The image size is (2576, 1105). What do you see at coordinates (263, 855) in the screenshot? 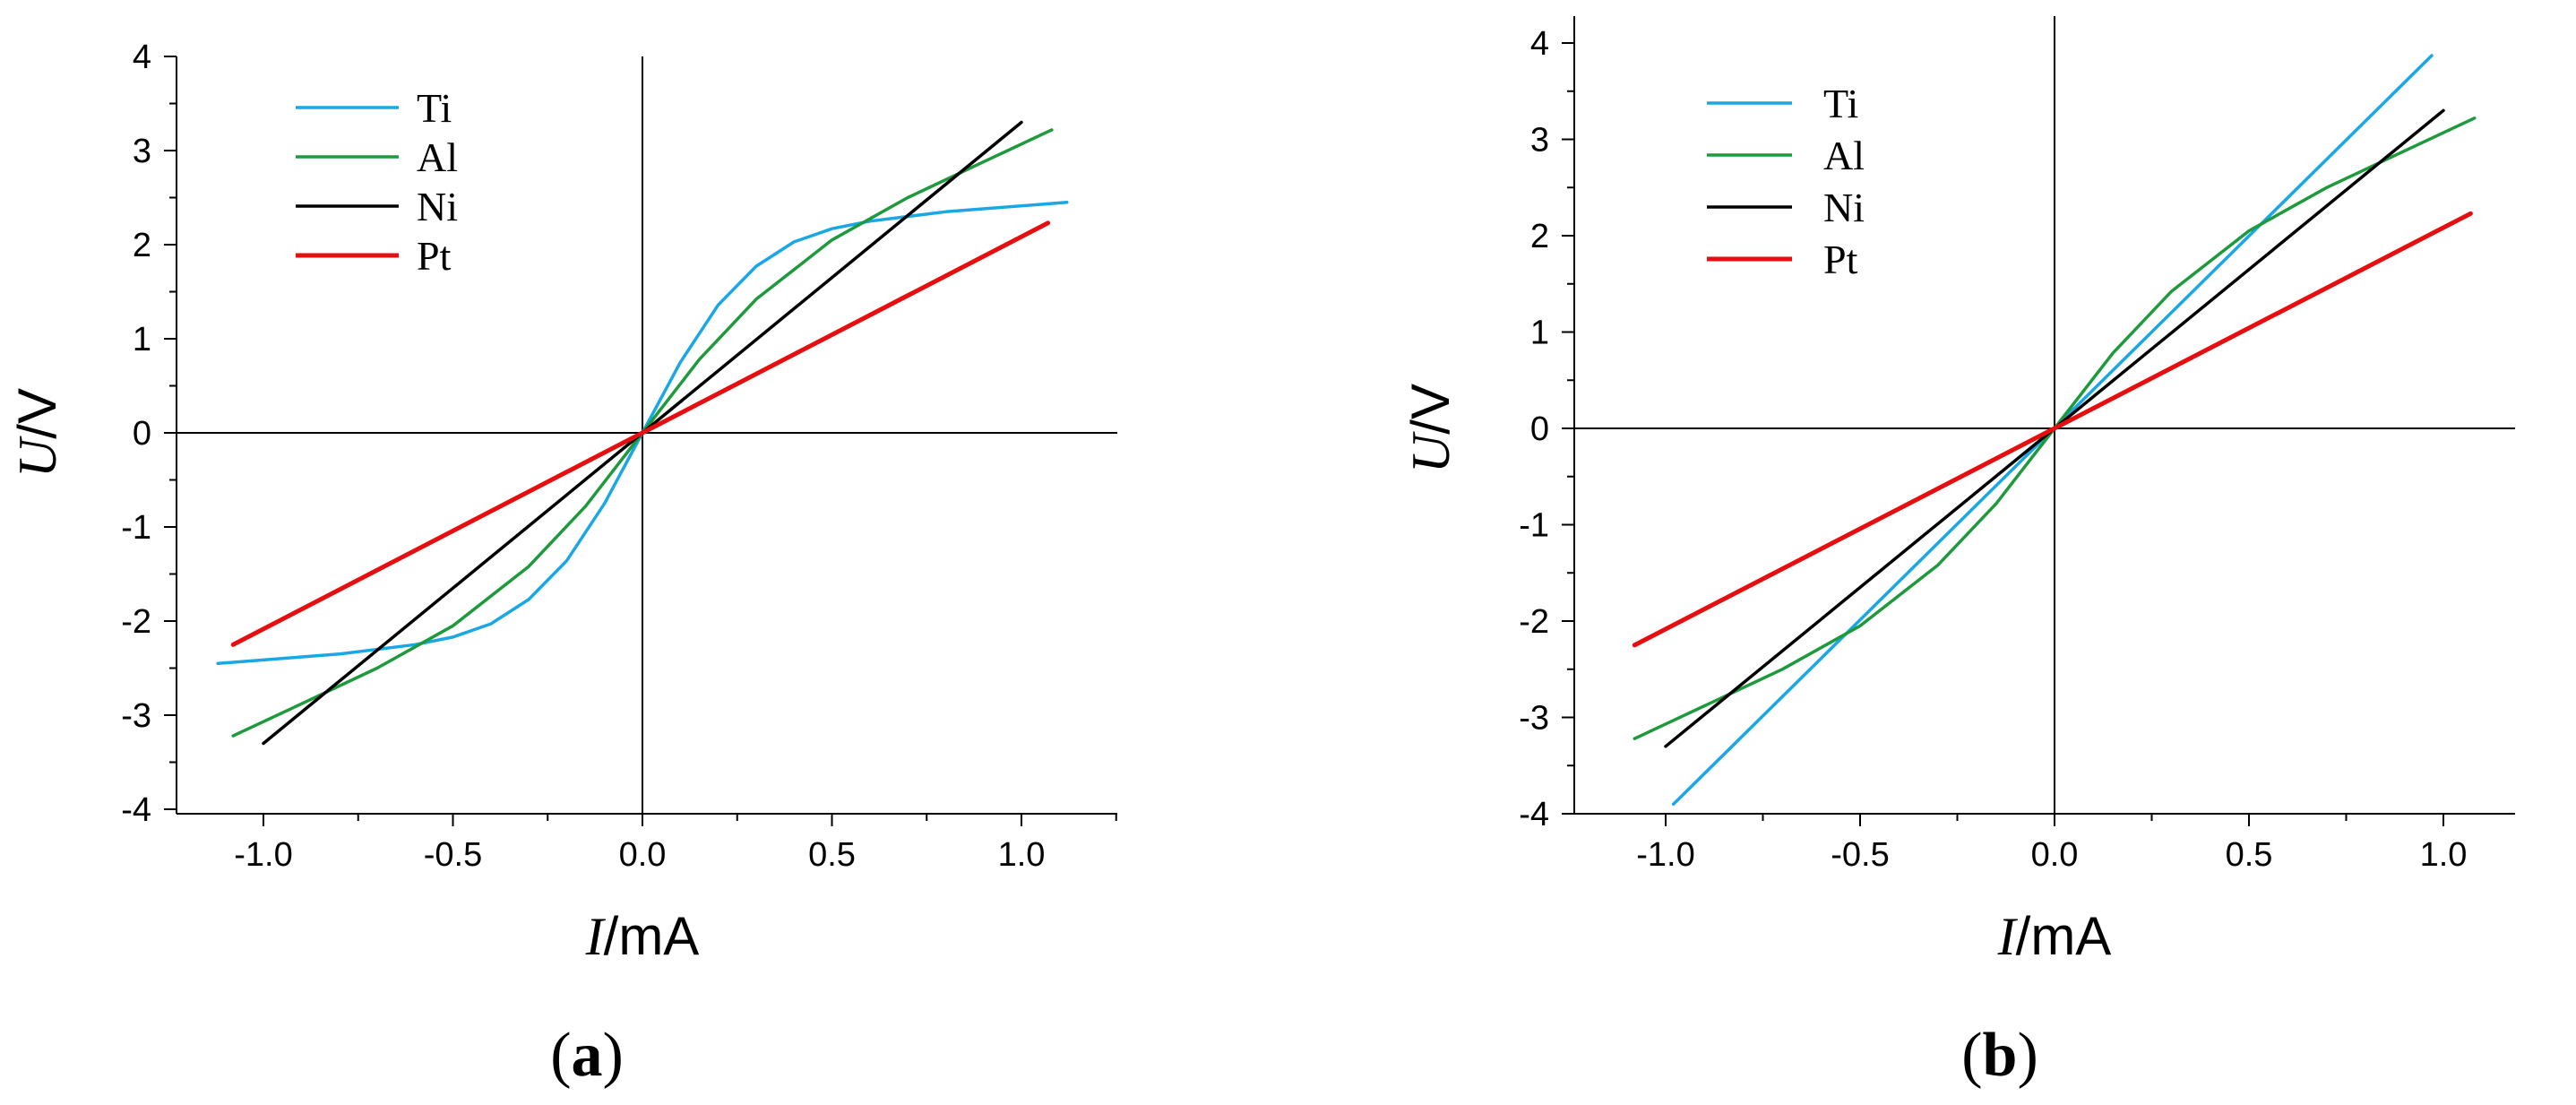
I see `panel-a-x-tick-label: -1.0` at bounding box center [263, 855].